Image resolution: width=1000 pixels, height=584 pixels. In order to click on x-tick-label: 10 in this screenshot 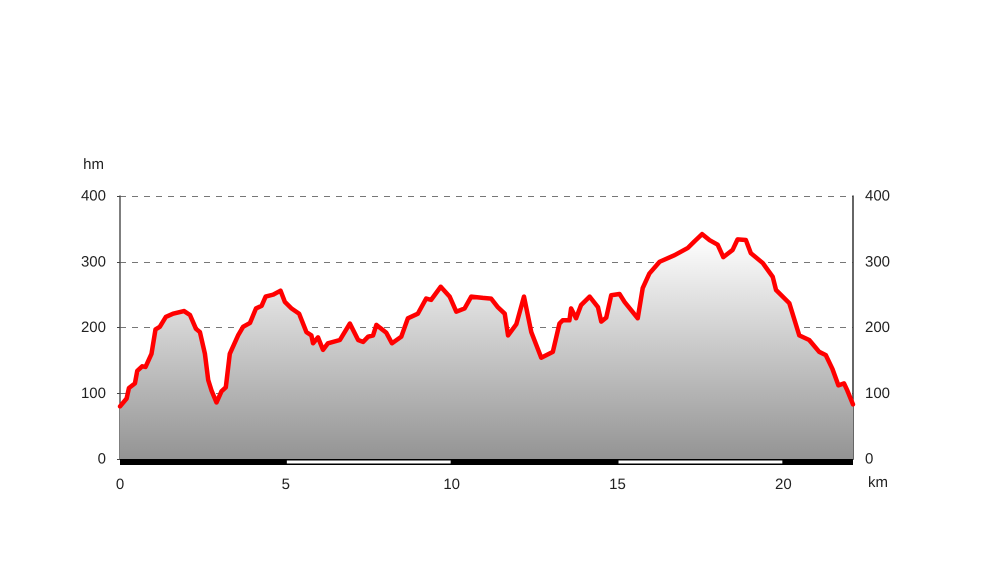, I will do `click(451, 484)`.